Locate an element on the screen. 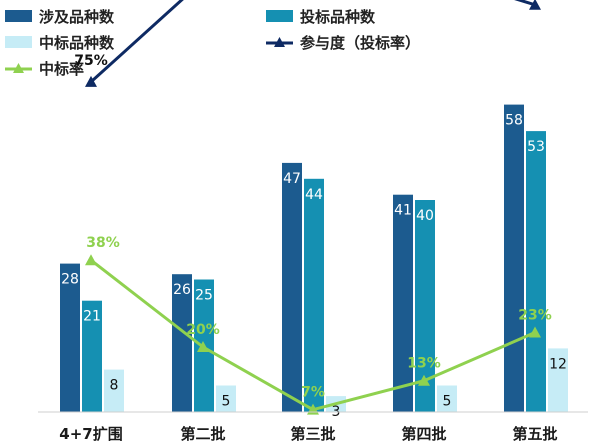 The image size is (602, 448). line-value-label: 20% is located at coordinates (203, 330).